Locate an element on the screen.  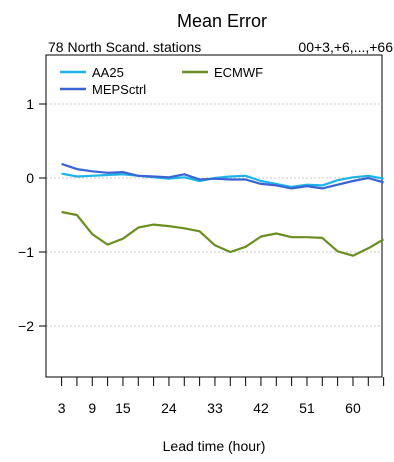
x-axis-label: Lead time (hour) is located at coordinates (214, 446).